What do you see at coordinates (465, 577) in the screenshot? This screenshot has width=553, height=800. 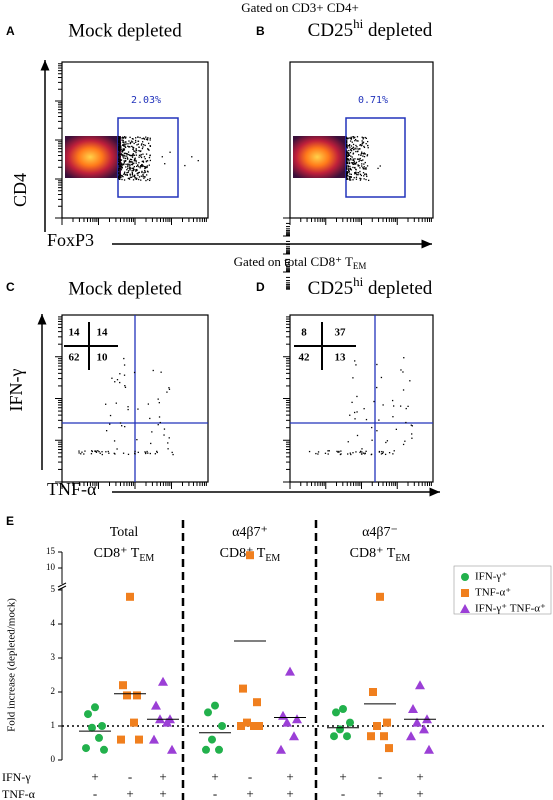 I see `legend-marker` at bounding box center [465, 577].